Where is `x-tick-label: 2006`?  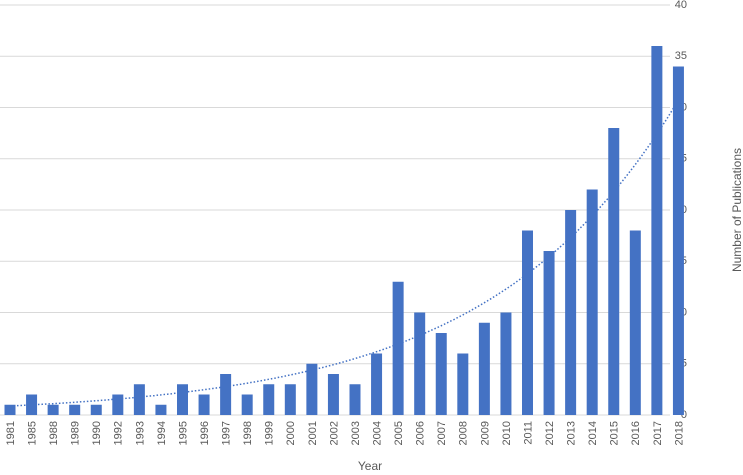 x-tick-label: 2006 is located at coordinates (421, 433).